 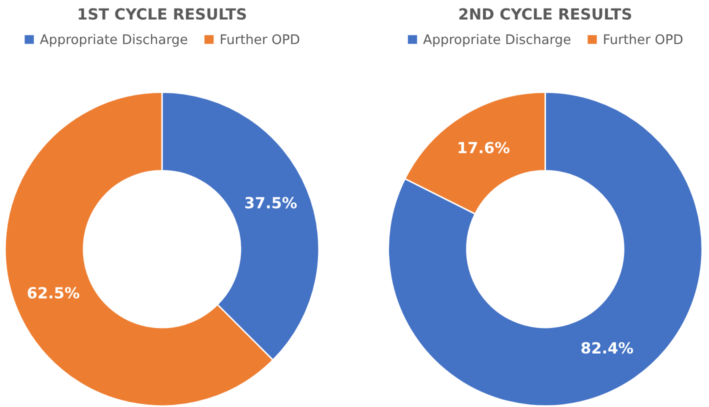 What do you see at coordinates (545, 14) in the screenshot?
I see `chart-title: 2ND CYCLE RESULTS` at bounding box center [545, 14].